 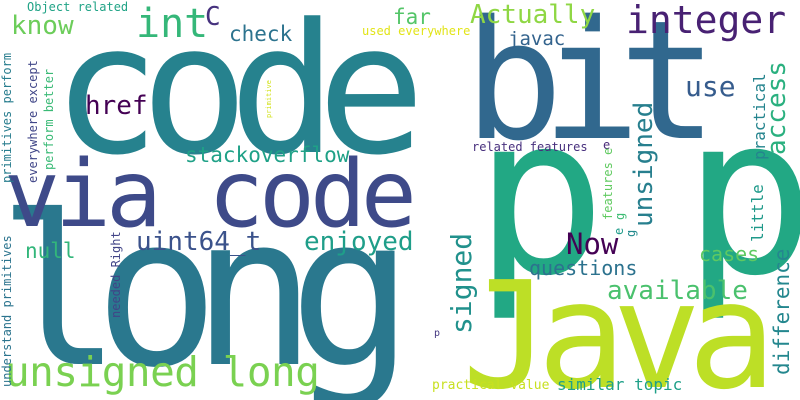 What do you see at coordinates (706, 21) in the screenshot?
I see `word-integer: integer` at bounding box center [706, 21].